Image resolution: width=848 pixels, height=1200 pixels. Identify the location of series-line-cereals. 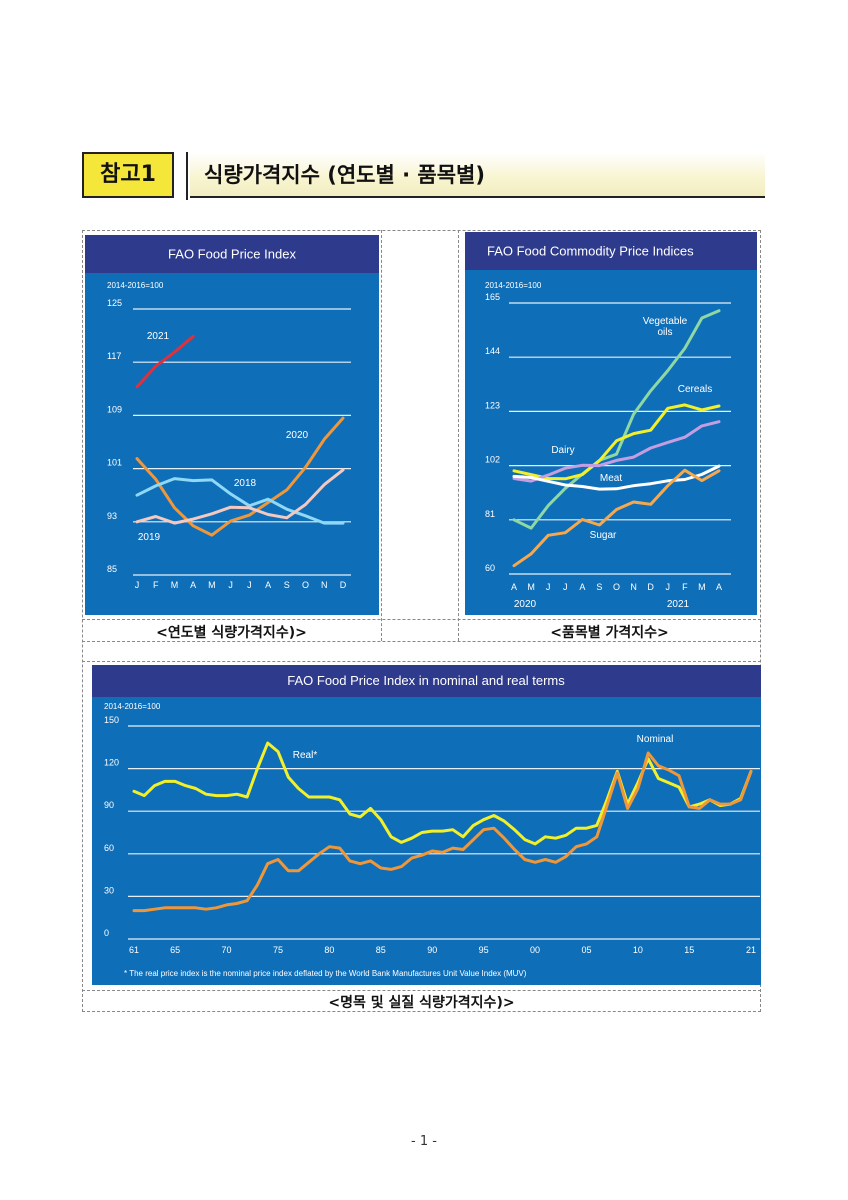
(616, 442).